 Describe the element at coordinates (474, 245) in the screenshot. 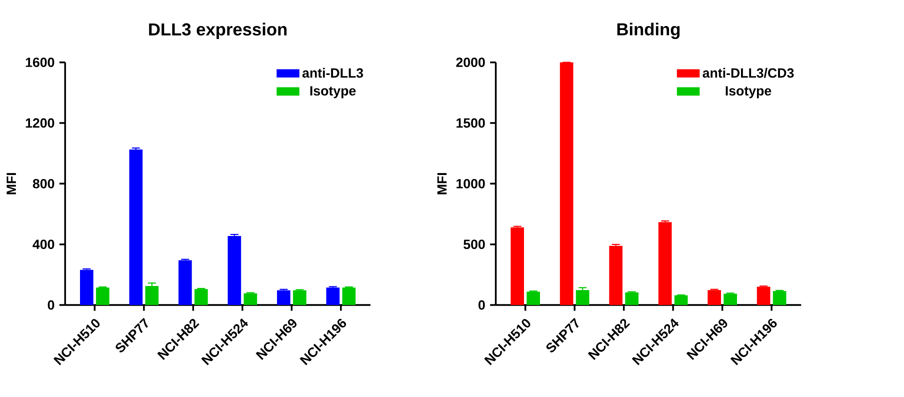

I see `y-tick-label: 500` at that location.